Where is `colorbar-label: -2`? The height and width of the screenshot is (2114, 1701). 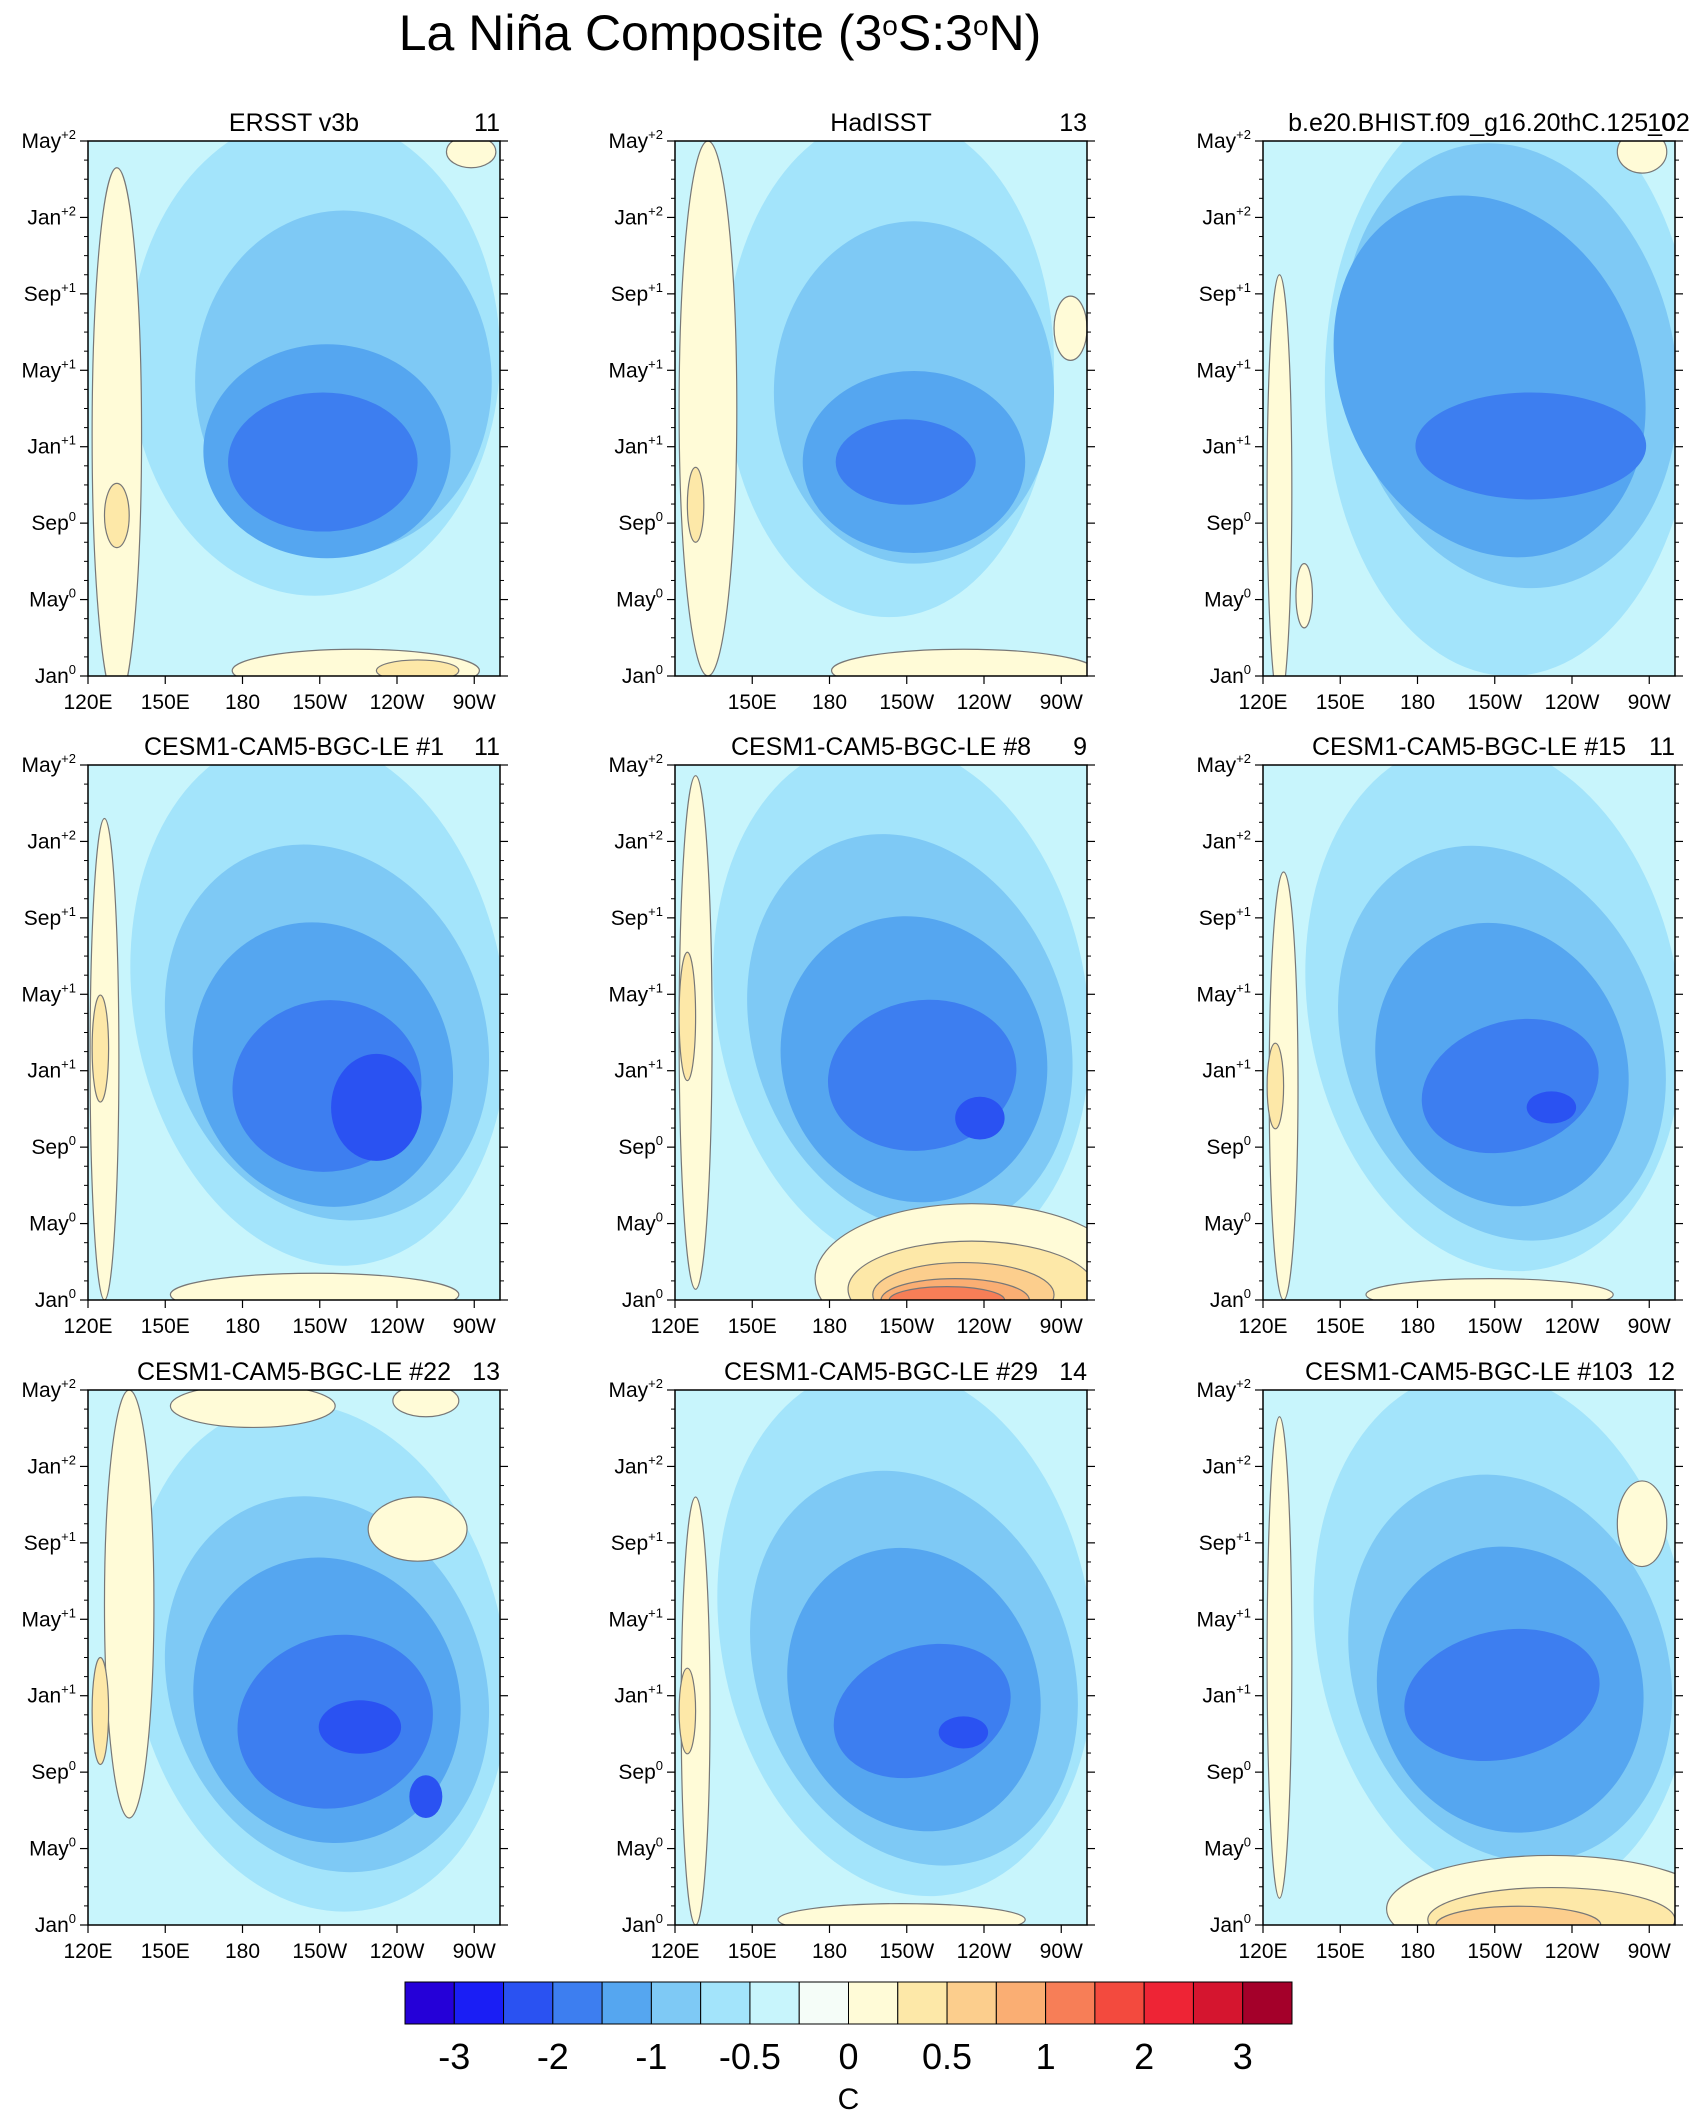 colorbar-label: -2 is located at coordinates (553, 2056).